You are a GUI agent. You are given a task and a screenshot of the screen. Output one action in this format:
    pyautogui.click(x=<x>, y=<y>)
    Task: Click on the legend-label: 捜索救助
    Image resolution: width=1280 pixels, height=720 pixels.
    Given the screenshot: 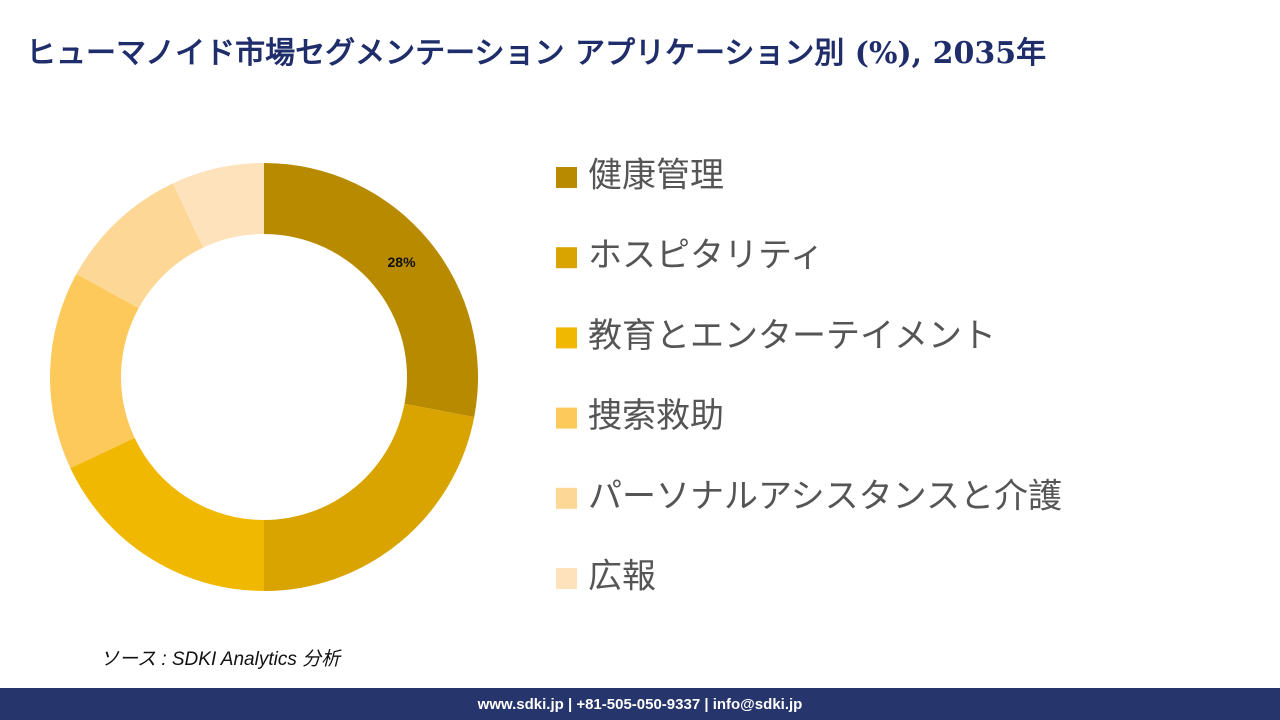 What is the action you would take?
    pyautogui.click(x=656, y=416)
    